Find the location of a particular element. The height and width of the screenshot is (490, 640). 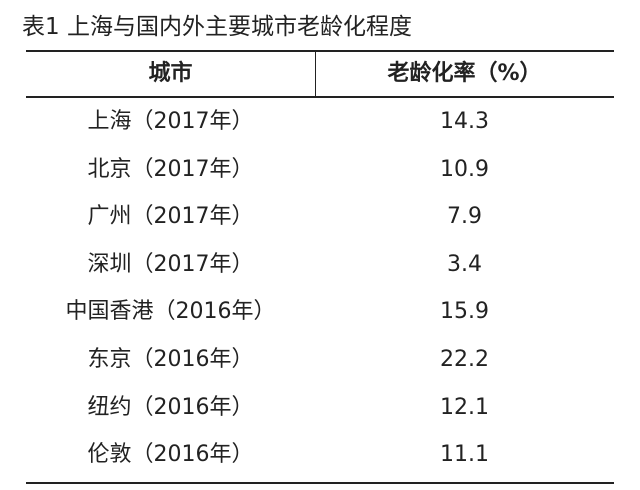

city-cell: 东京（2016年） is located at coordinates (170, 359).